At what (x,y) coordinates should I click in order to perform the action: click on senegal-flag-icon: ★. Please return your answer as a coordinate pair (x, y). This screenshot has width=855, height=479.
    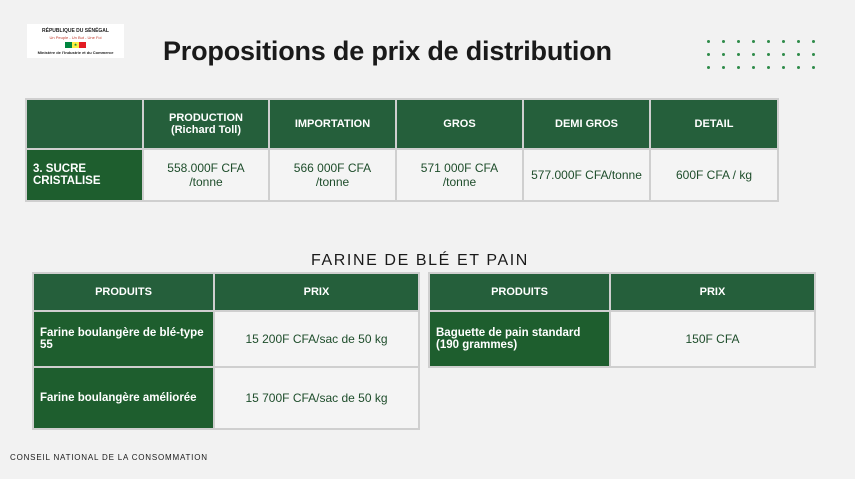
    Looking at the image, I should click on (75, 44).